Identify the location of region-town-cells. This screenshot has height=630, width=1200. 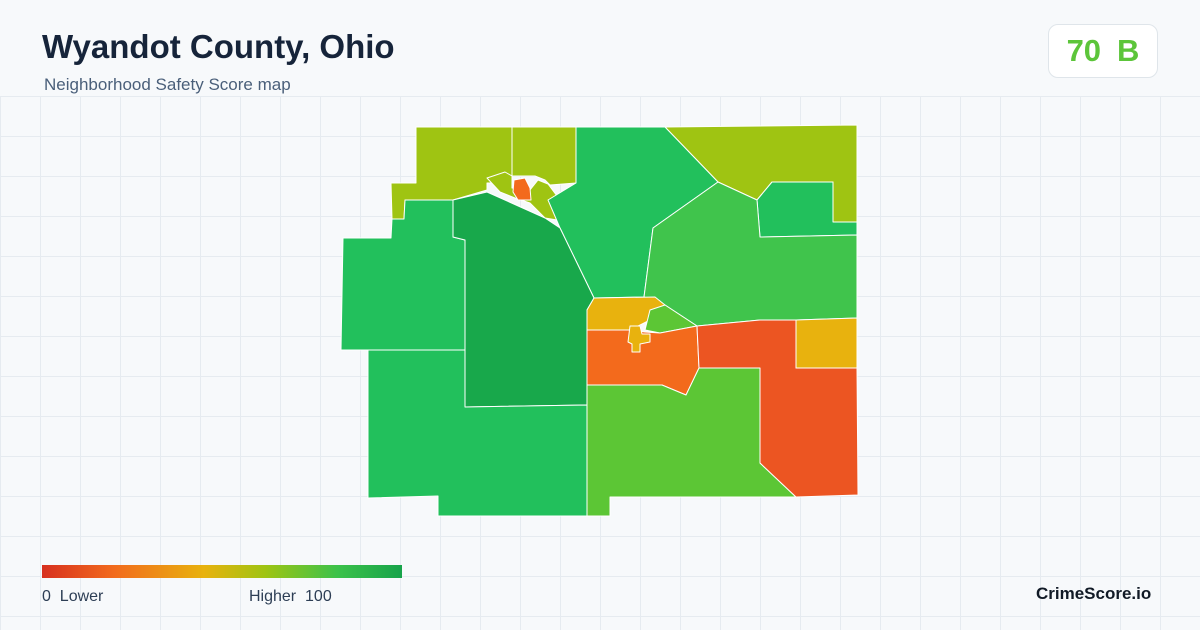
(639, 339).